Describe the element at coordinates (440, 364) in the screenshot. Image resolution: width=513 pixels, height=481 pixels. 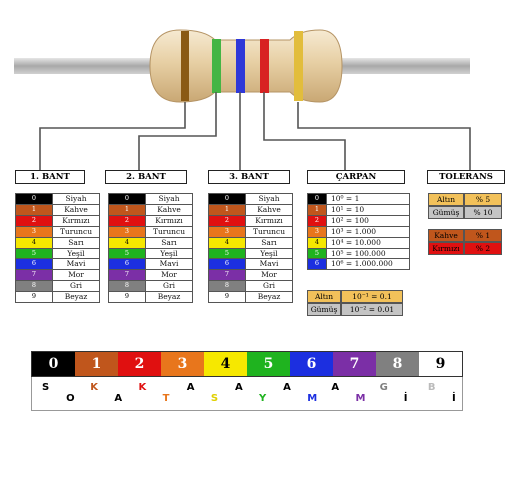
I see `strip-digit: 9` at that location.